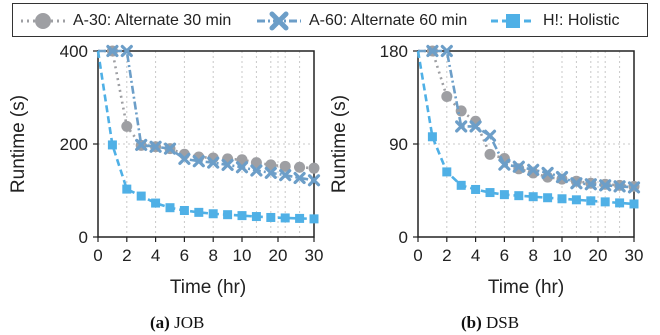  I want to click on x-axis-label: Time (hr), so click(526, 287).